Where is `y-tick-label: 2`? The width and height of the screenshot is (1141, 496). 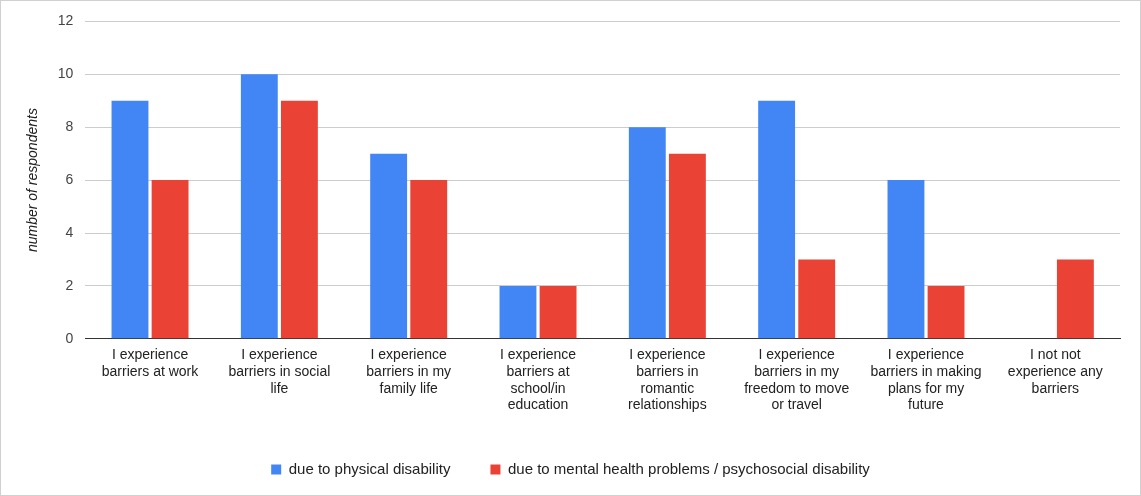 y-tick-label: 2 is located at coordinates (69, 284).